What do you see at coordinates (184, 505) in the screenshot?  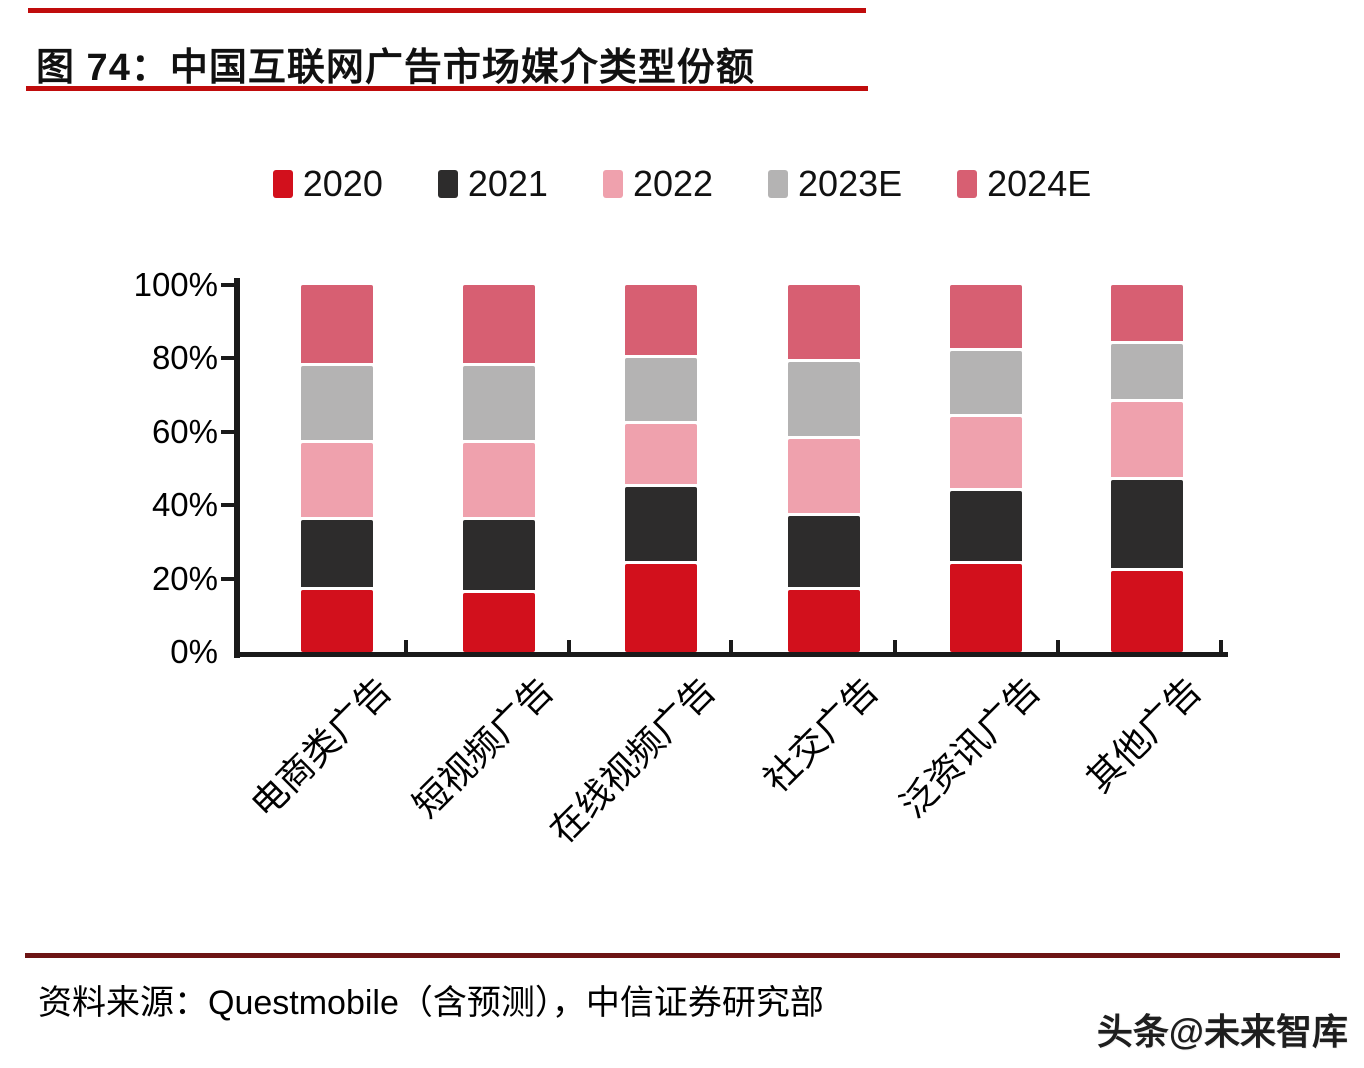 I see `y-axis-tick-label: 40%` at bounding box center [184, 505].